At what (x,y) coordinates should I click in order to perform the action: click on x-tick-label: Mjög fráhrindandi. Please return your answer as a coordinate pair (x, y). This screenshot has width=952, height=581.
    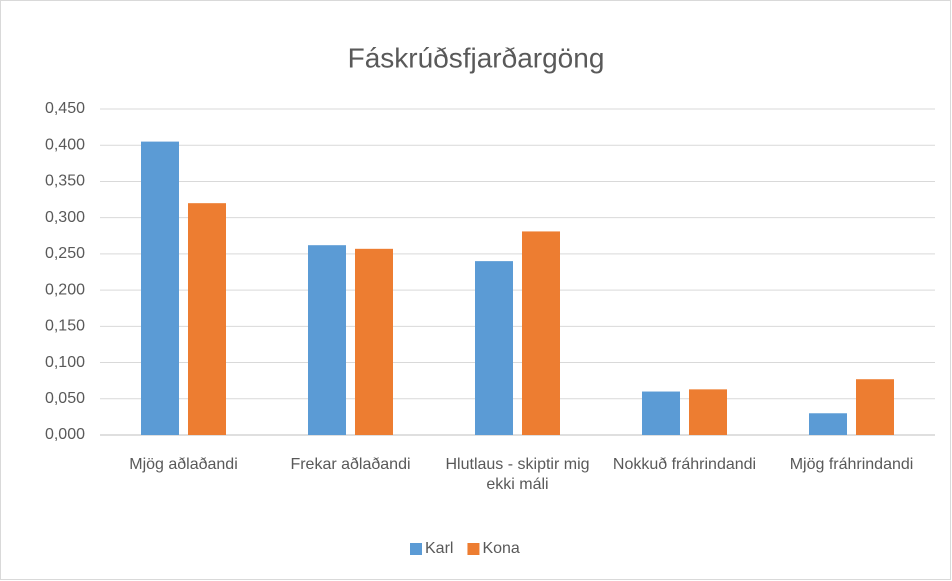
    Looking at the image, I should click on (851, 464).